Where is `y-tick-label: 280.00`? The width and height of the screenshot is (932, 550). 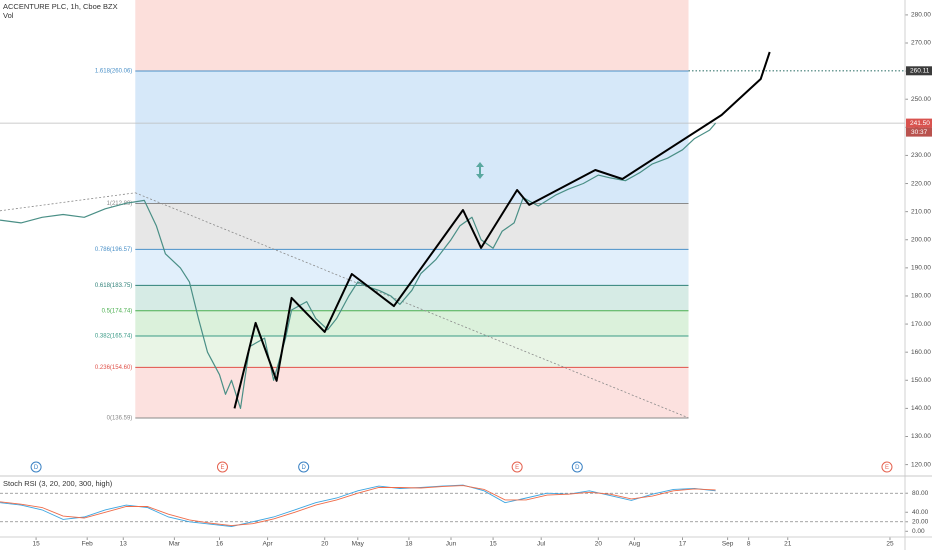 y-tick-label: 280.00 is located at coordinates (921, 15).